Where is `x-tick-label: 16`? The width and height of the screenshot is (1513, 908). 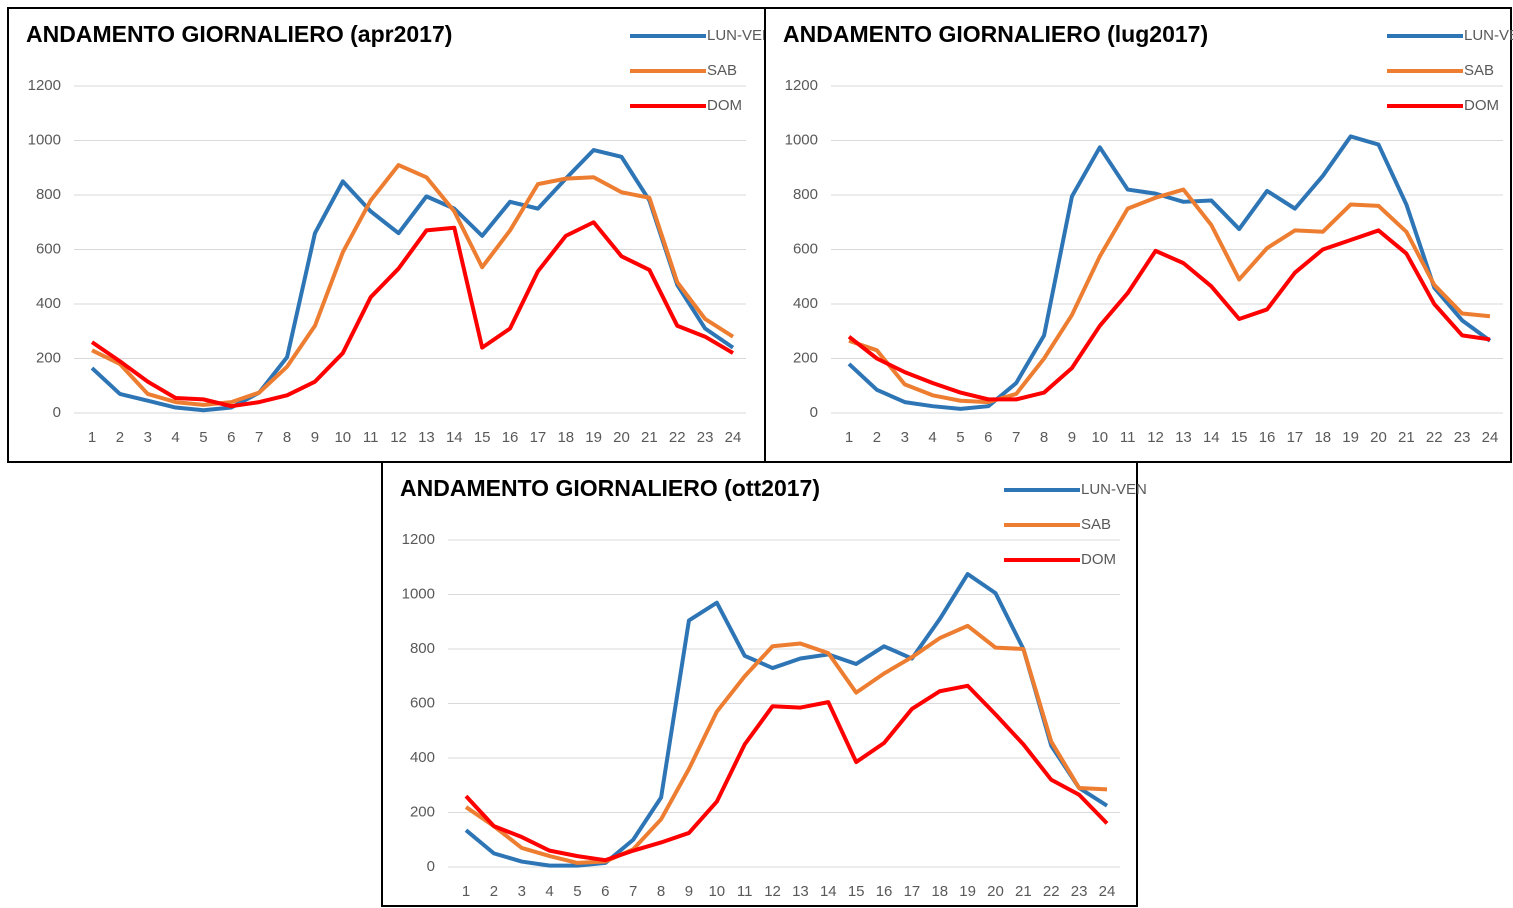 x-tick-label: 16 is located at coordinates (510, 437).